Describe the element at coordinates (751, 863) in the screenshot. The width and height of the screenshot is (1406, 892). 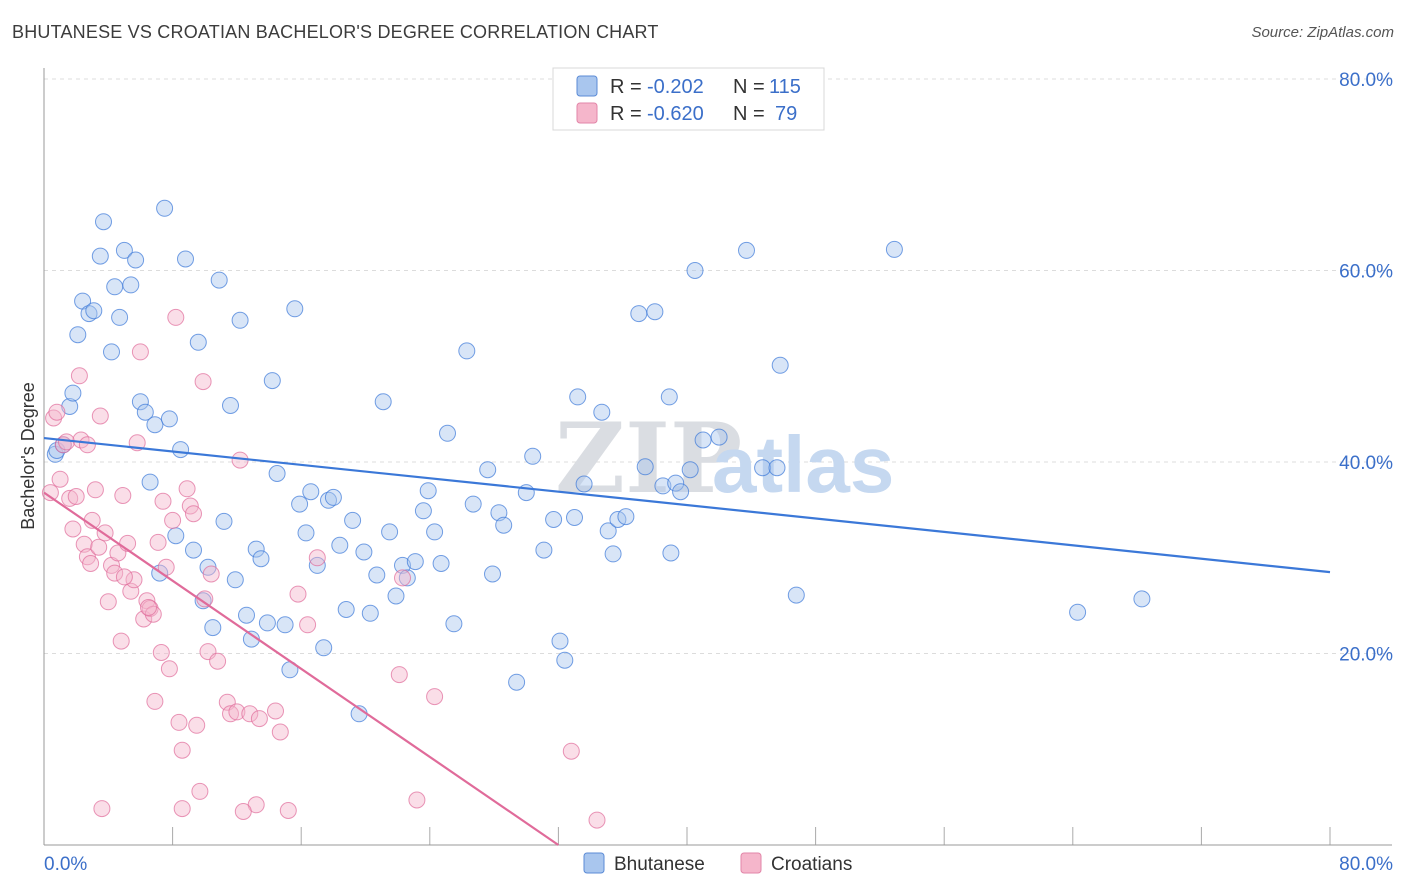
I see `legend-bottom-swatch-croatians` at that location.